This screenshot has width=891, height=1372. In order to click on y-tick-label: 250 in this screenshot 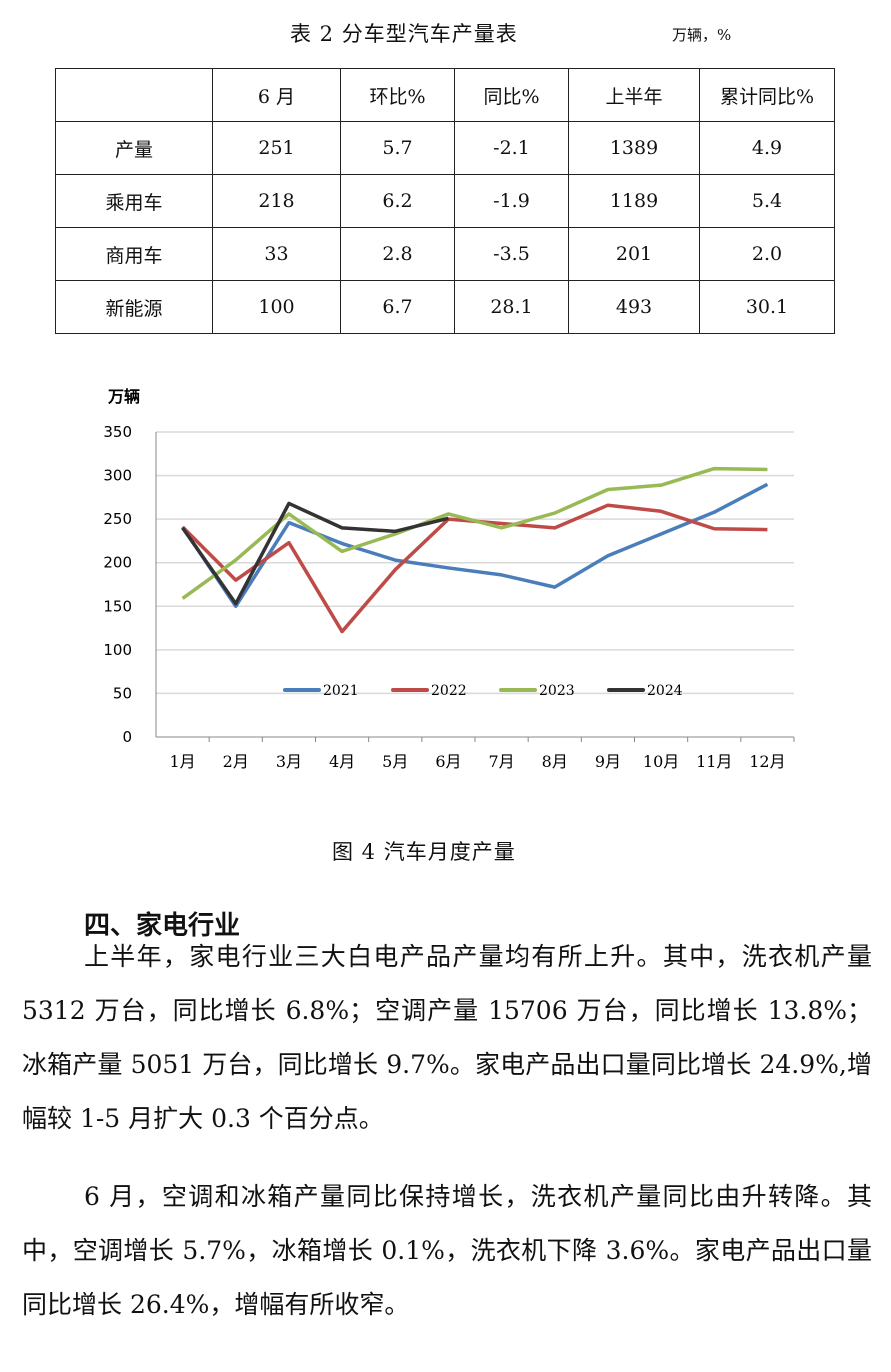, I will do `click(117, 519)`.